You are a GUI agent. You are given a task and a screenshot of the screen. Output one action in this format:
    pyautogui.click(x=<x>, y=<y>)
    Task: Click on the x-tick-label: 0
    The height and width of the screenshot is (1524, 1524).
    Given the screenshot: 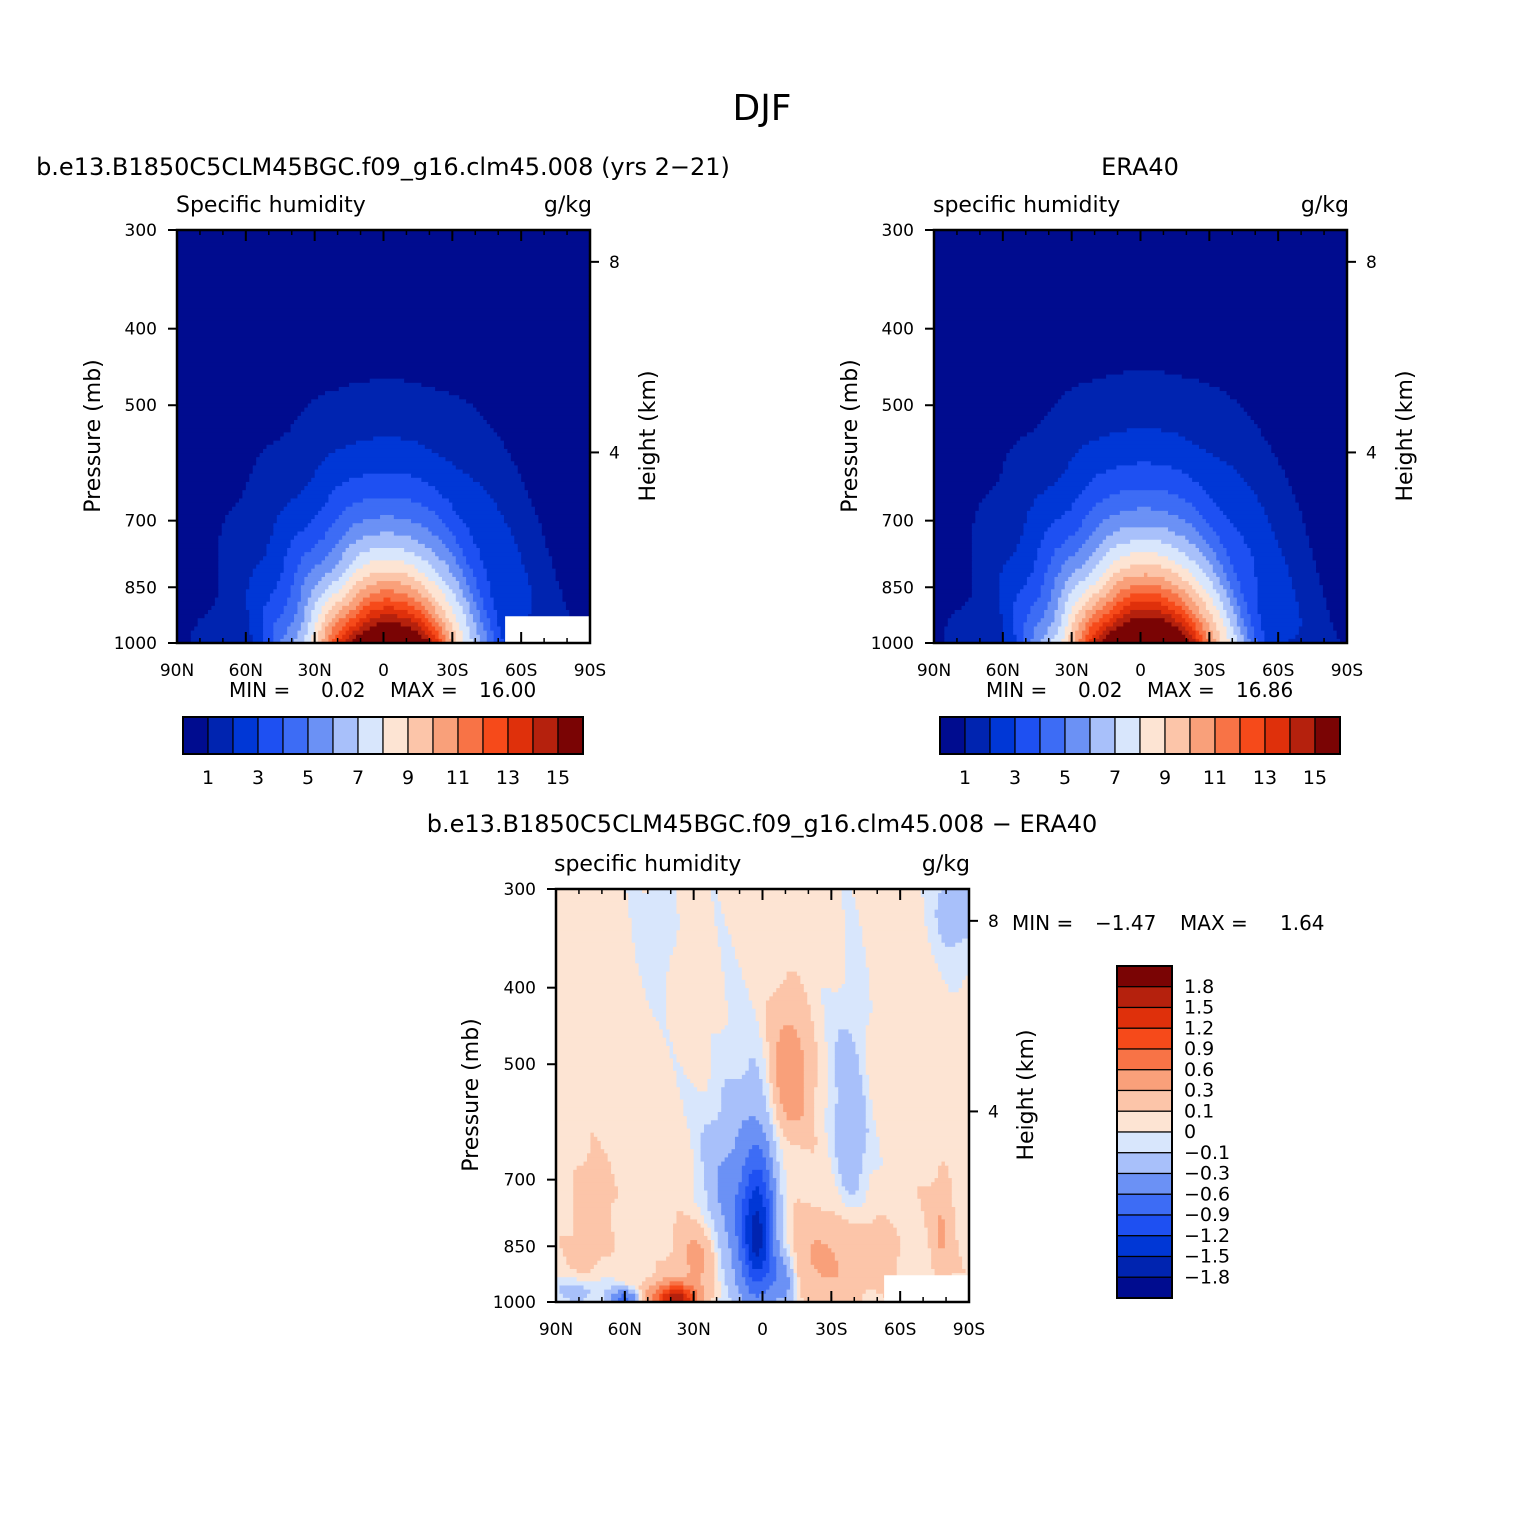 What is the action you would take?
    pyautogui.click(x=383, y=671)
    